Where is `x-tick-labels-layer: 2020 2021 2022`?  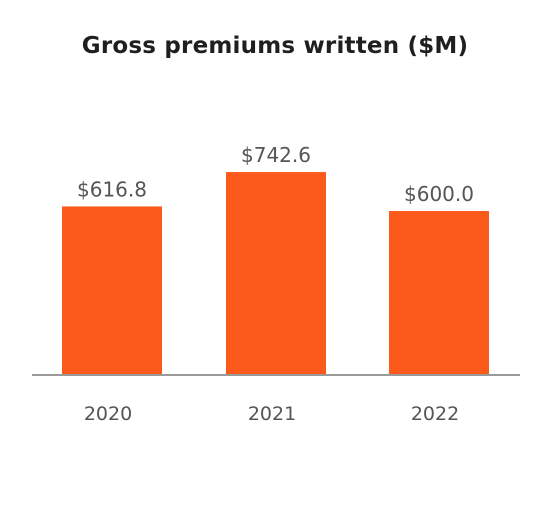
x-tick-labels-layer: 2020 2021 2022 is located at coordinates (271, 414).